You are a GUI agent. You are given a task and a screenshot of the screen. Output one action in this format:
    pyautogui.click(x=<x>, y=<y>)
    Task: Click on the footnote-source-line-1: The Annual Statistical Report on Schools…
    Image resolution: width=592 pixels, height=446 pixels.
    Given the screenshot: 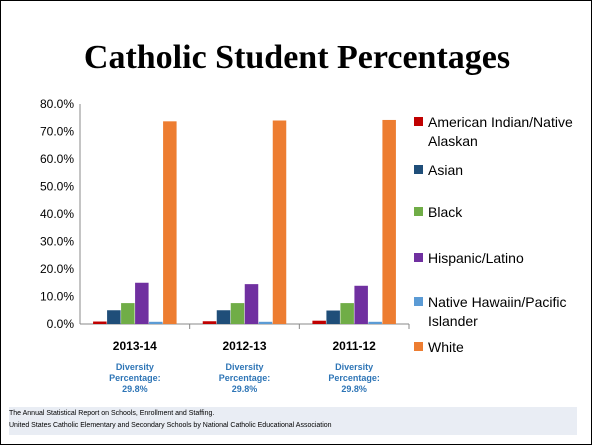 What is the action you would take?
    pyautogui.click(x=112, y=413)
    